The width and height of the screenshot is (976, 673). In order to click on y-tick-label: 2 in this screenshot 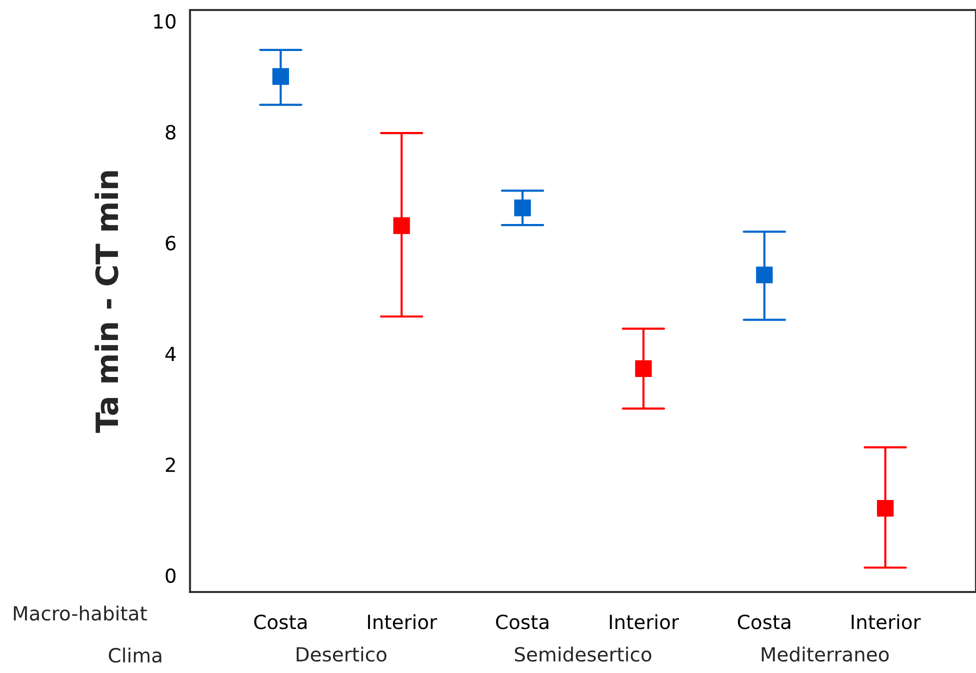, I will do `click(170, 464)`.